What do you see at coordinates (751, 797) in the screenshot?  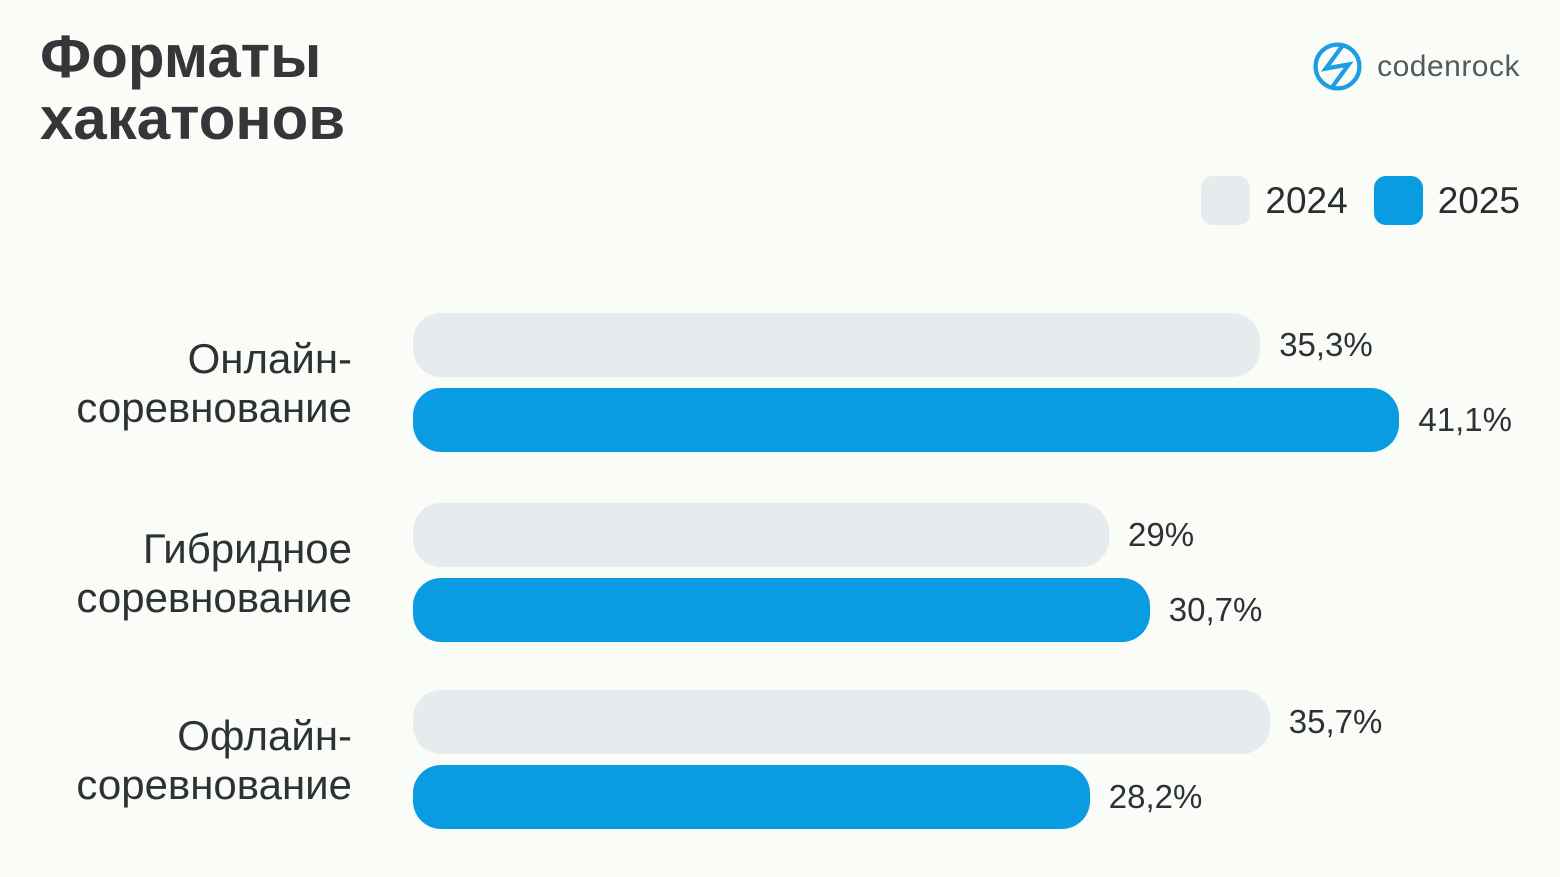 I see `bar-2025-offline` at bounding box center [751, 797].